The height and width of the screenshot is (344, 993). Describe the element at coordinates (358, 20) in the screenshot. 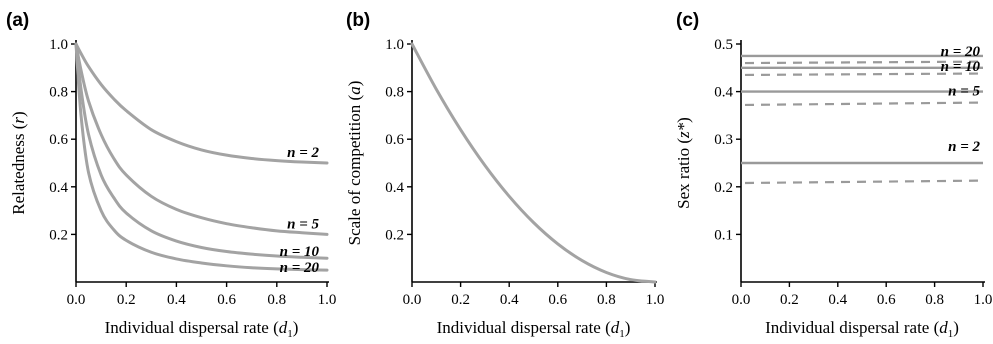

I see `panel-label: (b)` at that location.